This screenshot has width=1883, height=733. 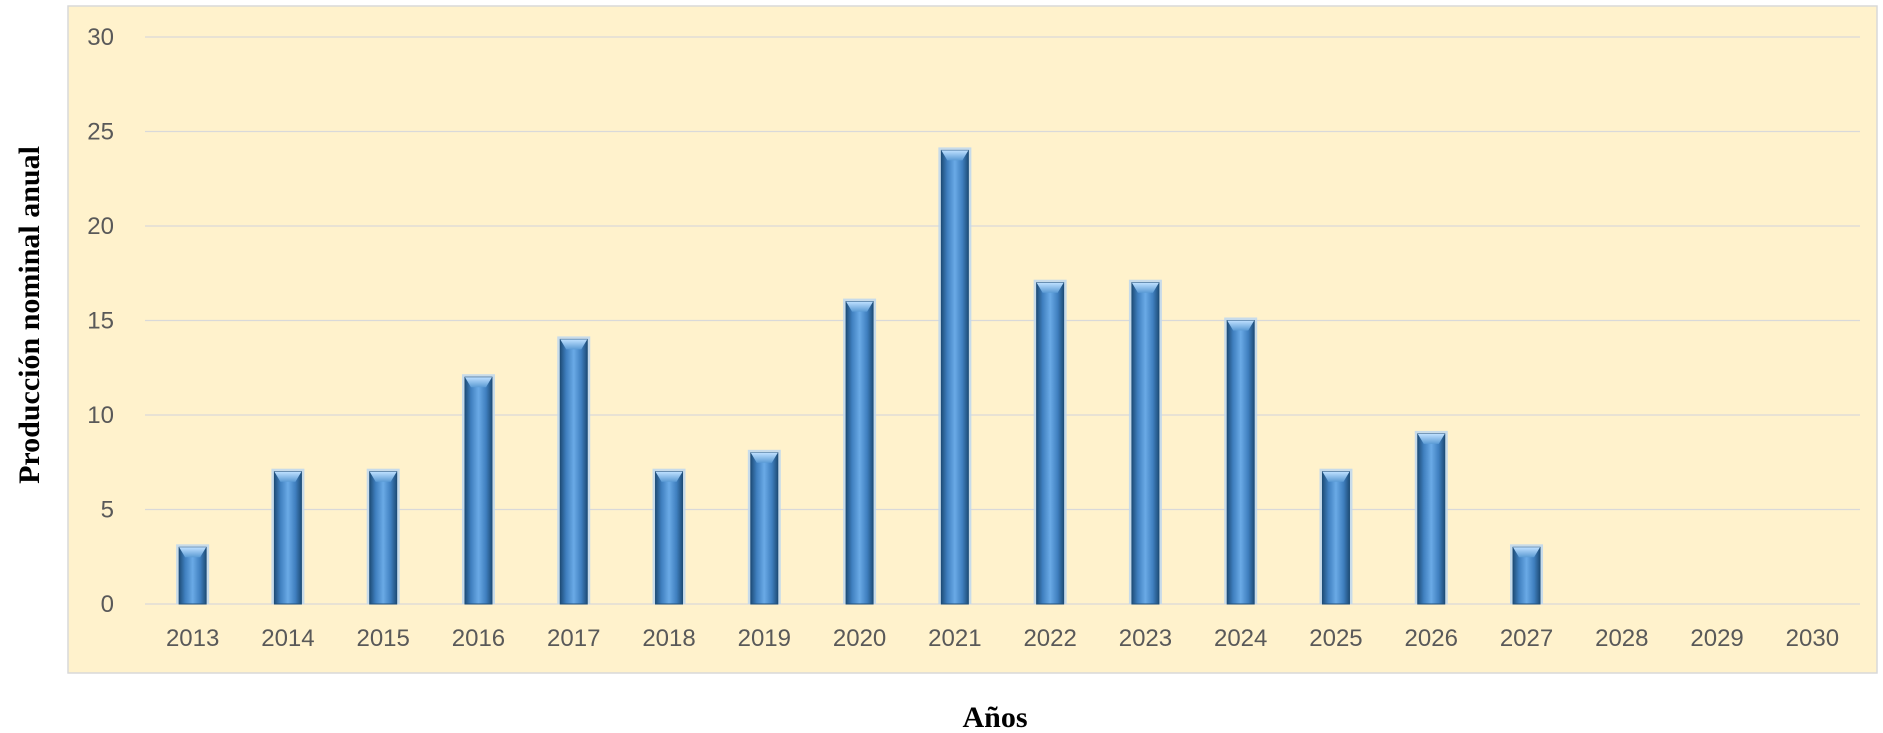 I want to click on x-tick-label: 2020, so click(x=859, y=638).